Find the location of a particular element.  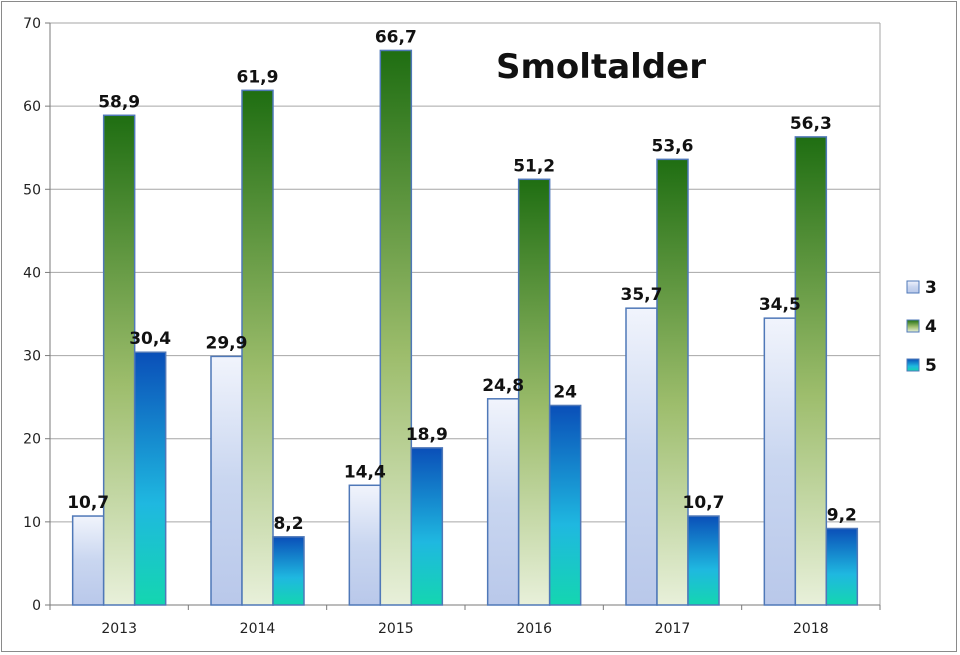

y-tick-label: 50 is located at coordinates (32, 190).